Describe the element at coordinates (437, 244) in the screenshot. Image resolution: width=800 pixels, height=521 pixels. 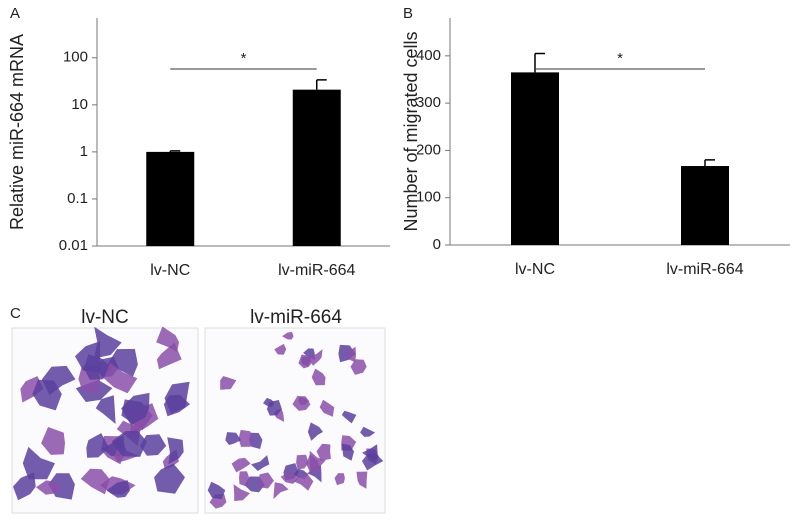
I see `y-tick-label: 0` at that location.